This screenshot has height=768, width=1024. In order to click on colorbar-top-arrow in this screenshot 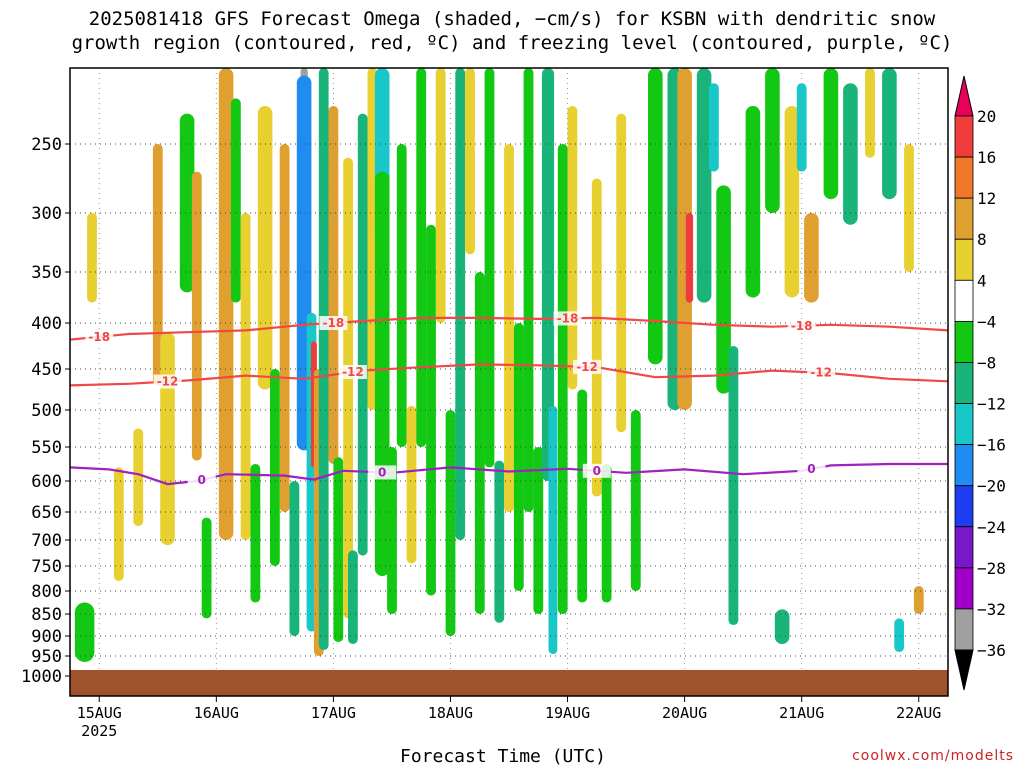, I will do `click(964, 96)`.